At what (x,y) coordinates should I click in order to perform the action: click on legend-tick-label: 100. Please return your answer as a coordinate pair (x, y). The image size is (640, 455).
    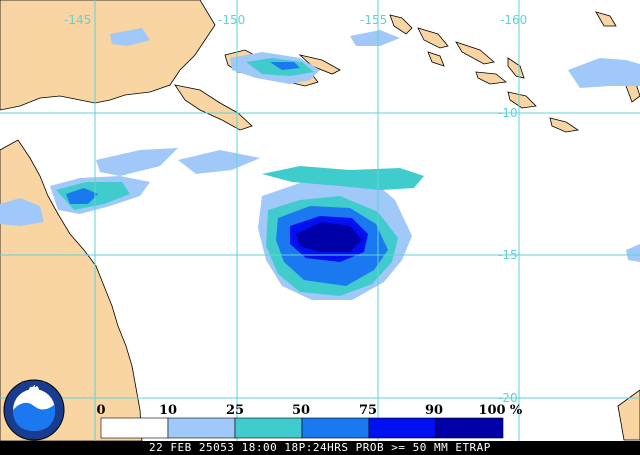
    Looking at the image, I should click on (491, 410).